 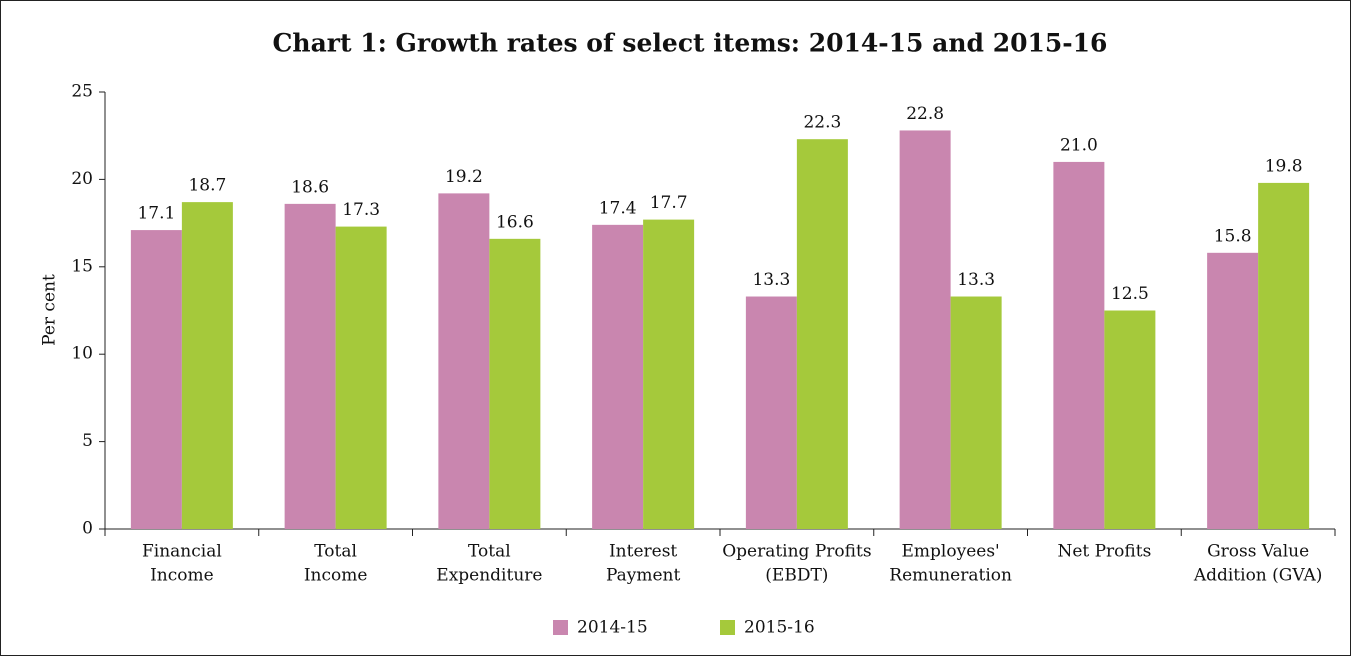 I want to click on x-tick-label: Gross Value, so click(x=1258, y=552).